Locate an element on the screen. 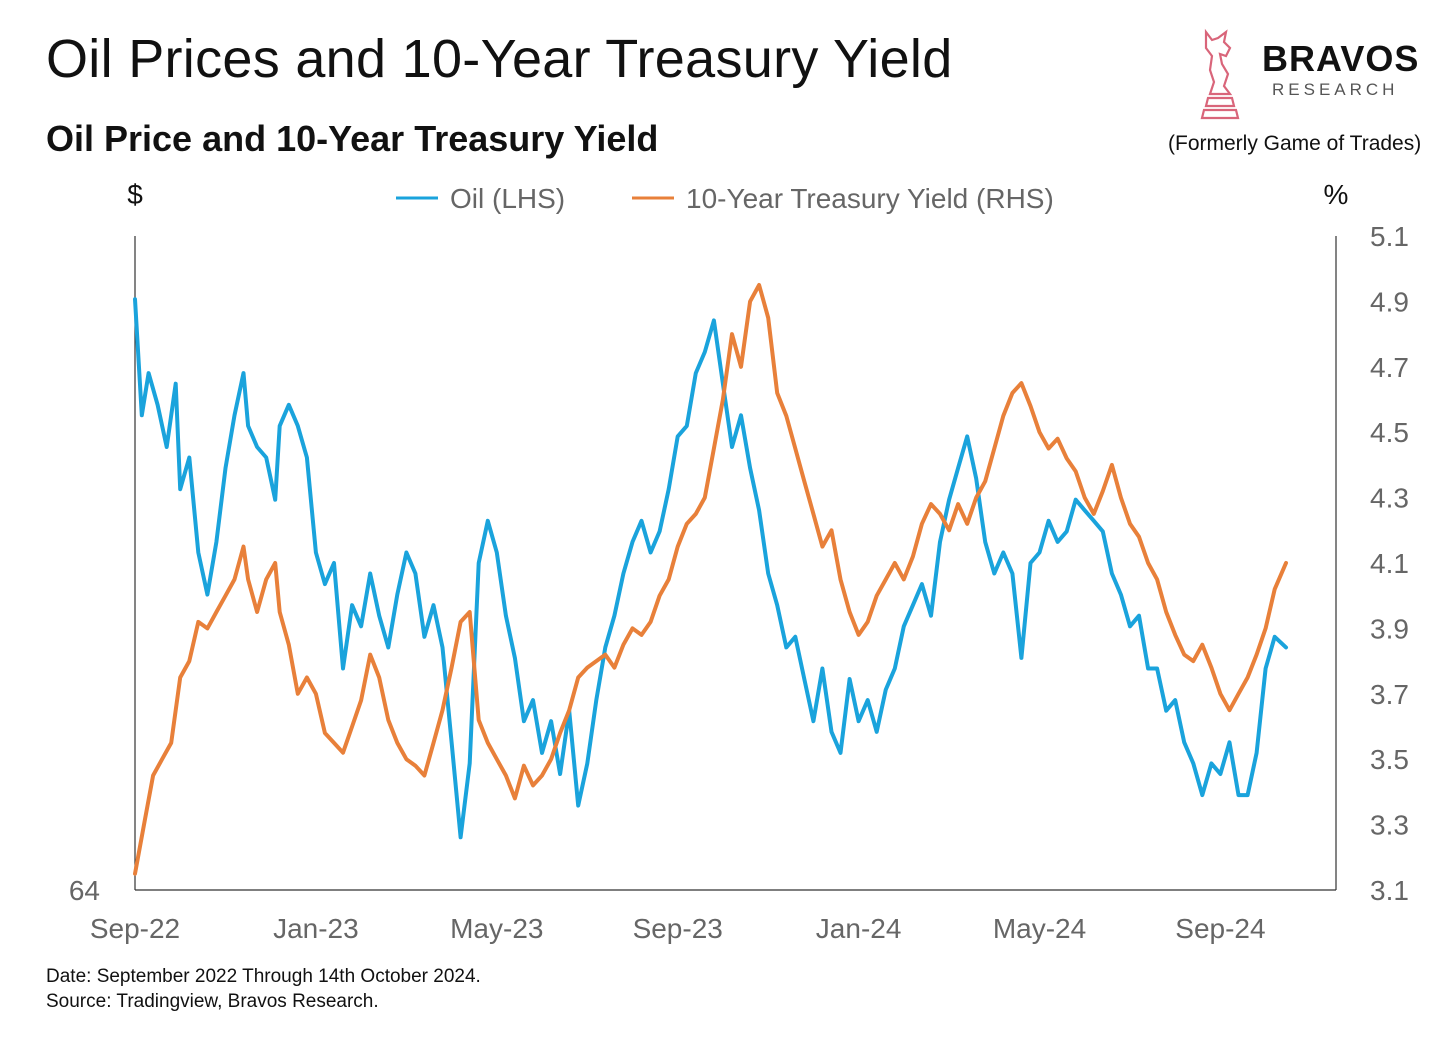 The height and width of the screenshot is (1044, 1456). x-axis-tick-label: Jan-23 is located at coordinates (316, 928).